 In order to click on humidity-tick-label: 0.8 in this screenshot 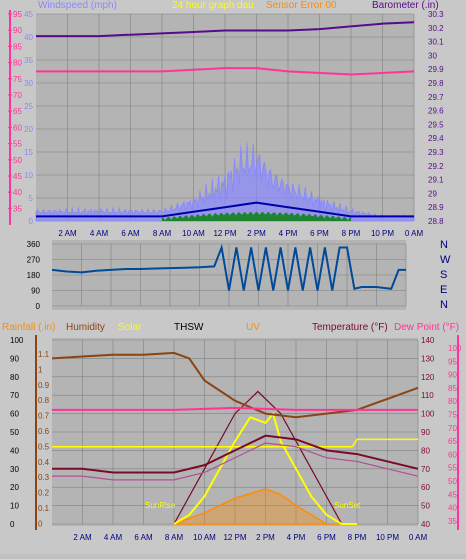, I will do `click(44, 400)`.